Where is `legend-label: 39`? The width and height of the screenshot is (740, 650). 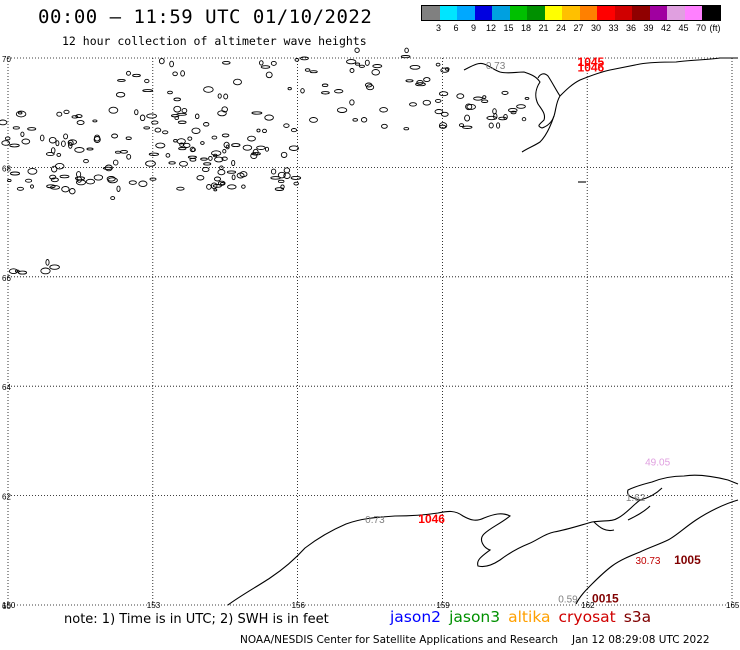
legend-label: 39 is located at coordinates (648, 28).